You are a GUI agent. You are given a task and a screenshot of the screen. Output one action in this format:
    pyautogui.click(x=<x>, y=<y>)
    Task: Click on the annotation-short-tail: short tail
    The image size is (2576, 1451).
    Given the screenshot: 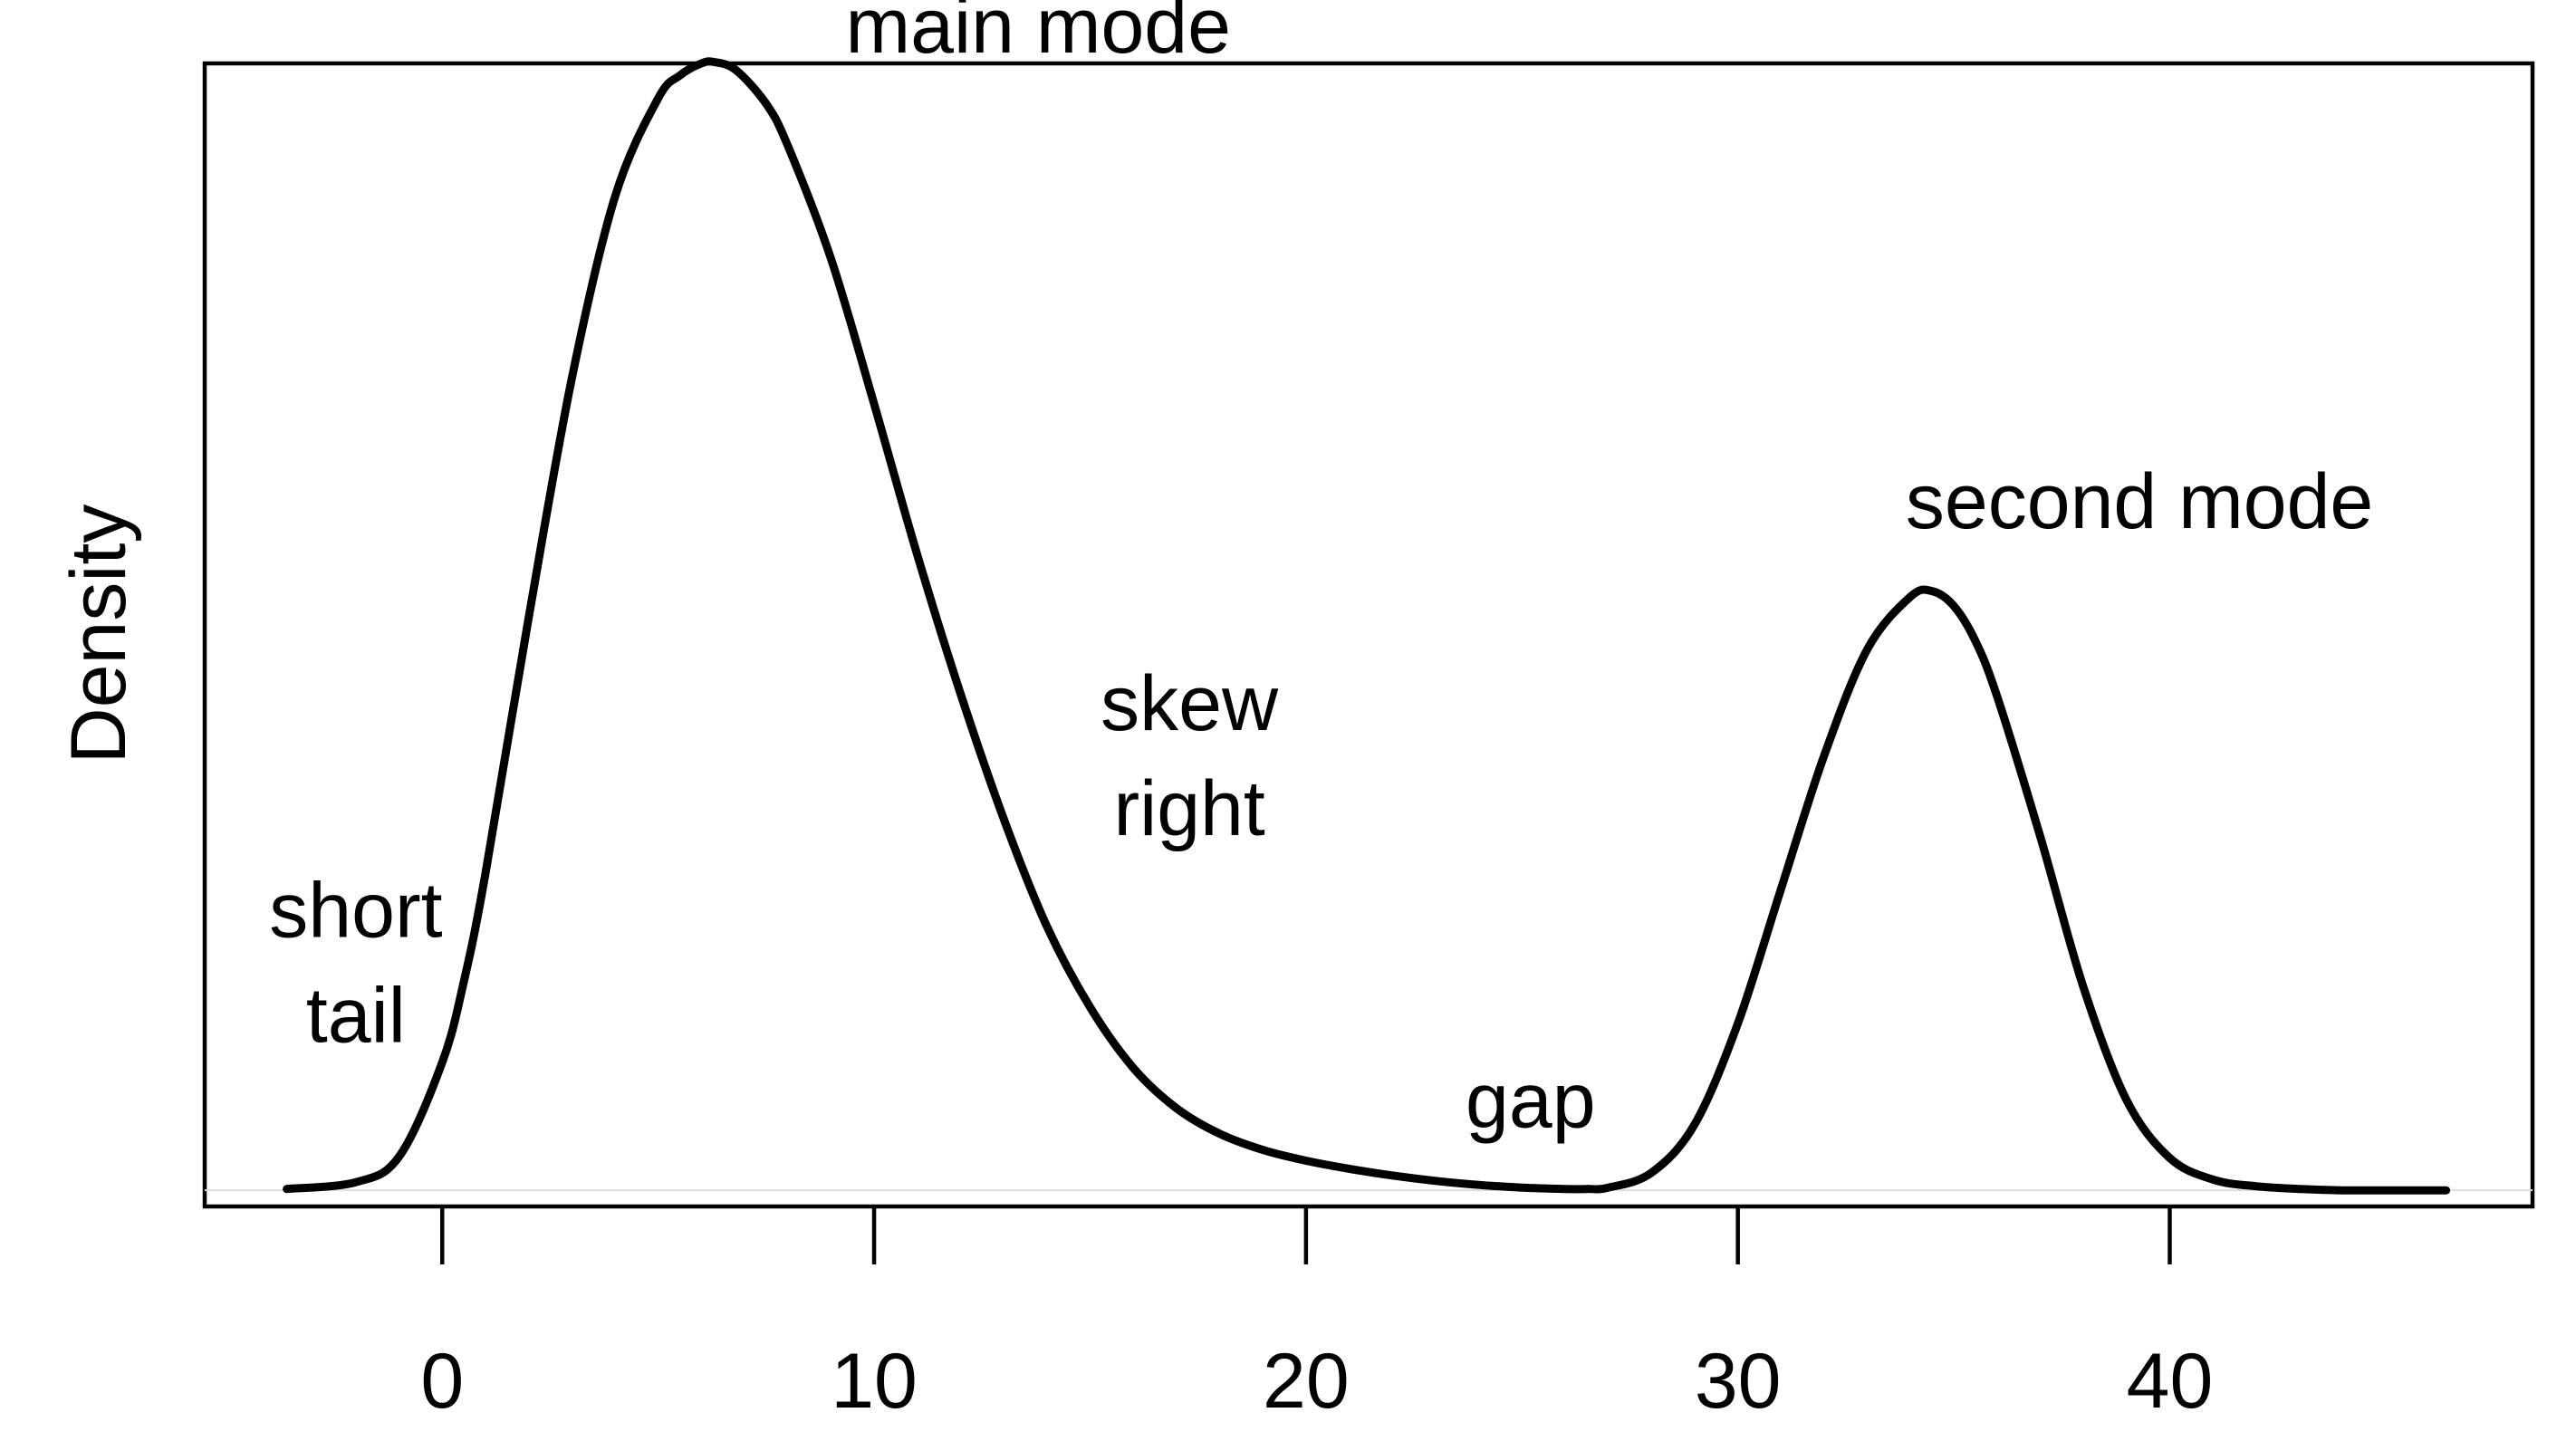 What is the action you would take?
    pyautogui.click(x=355, y=964)
    